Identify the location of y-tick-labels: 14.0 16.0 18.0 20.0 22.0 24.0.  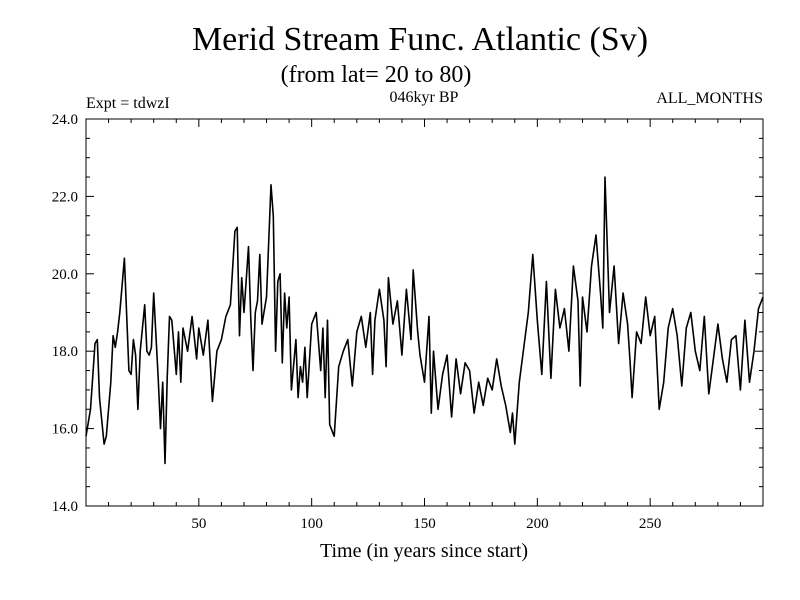
(65, 313).